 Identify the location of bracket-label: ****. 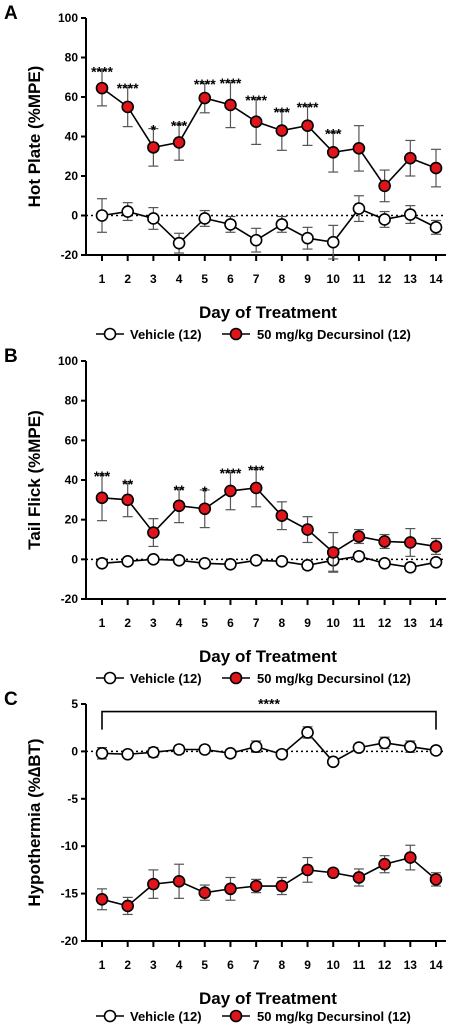
(269, 704).